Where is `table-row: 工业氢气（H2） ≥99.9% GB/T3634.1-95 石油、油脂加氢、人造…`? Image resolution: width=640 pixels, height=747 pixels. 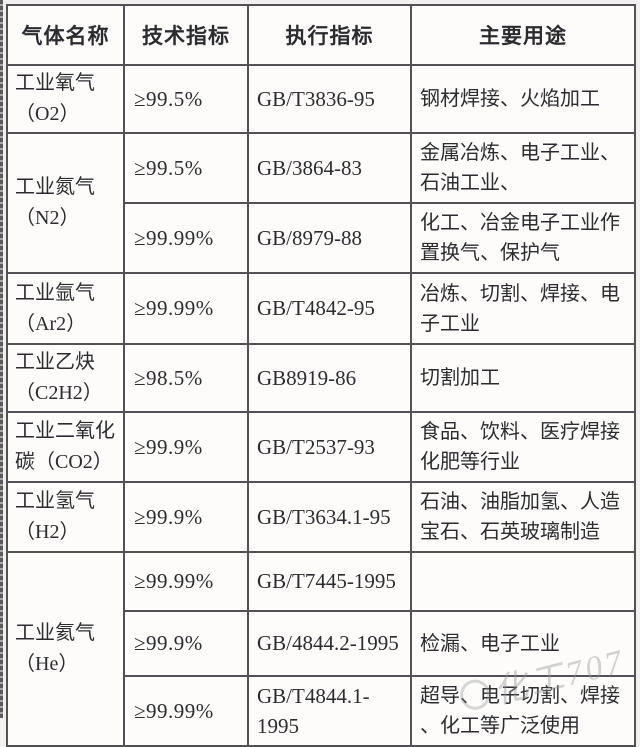 table-row: 工业氢气（H2） ≥99.9% GB/T3634.1-95 石油、油脂加氢、人造… is located at coordinates (321, 517).